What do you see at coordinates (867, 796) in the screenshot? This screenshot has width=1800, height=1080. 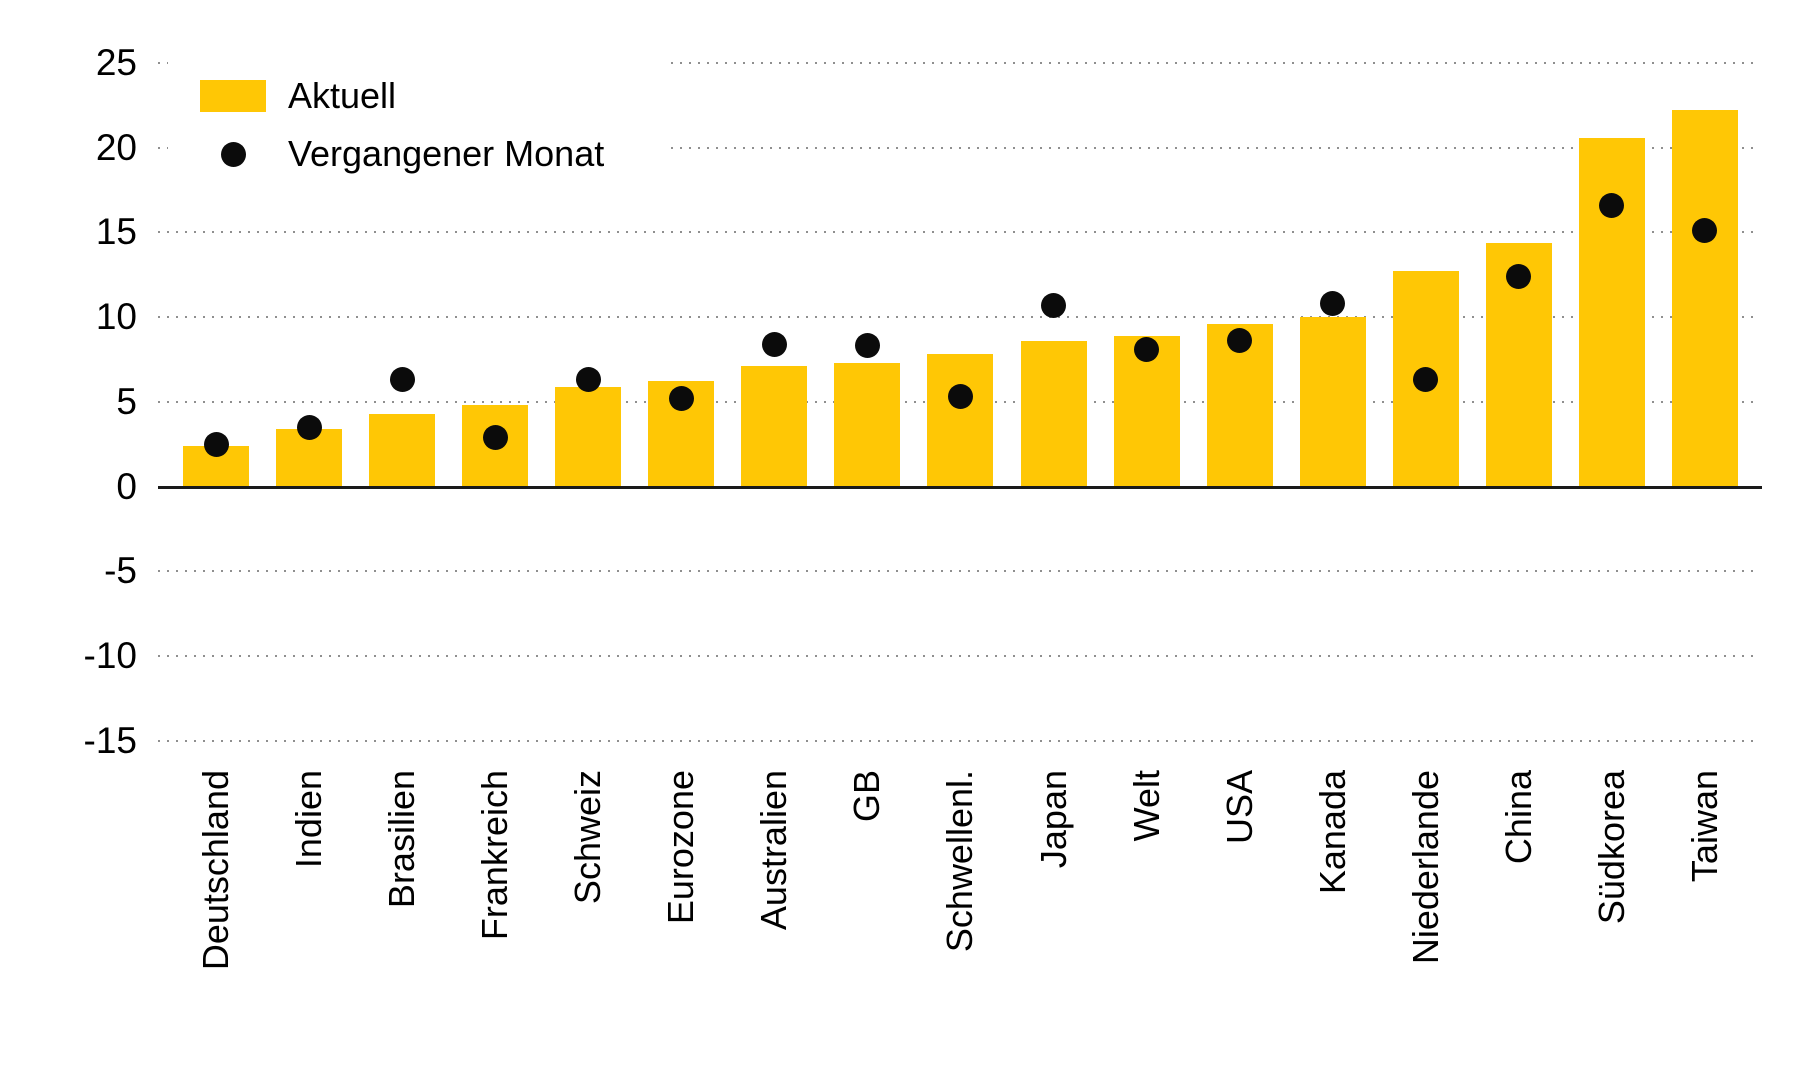 I see `x-axis-label-GB: GB` at bounding box center [867, 796].